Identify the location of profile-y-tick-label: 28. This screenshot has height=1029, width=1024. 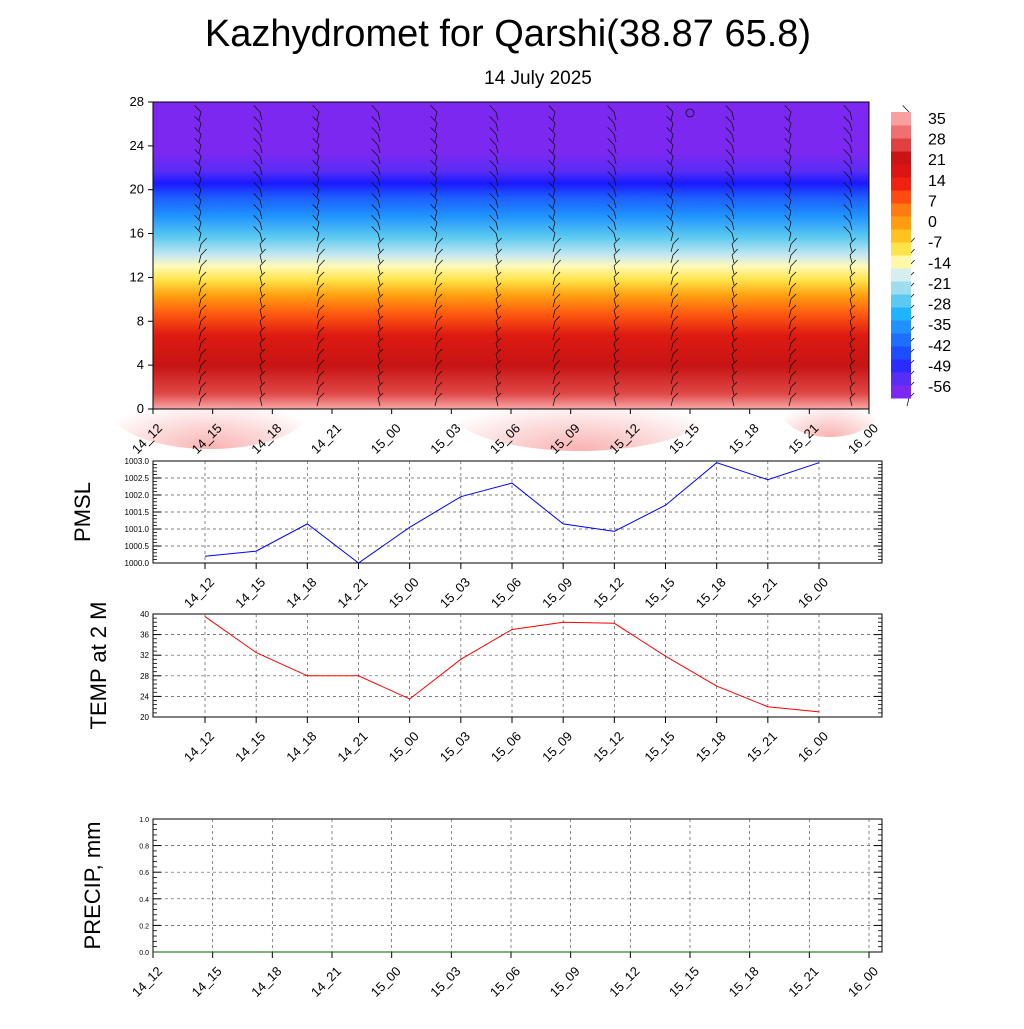
(137, 101).